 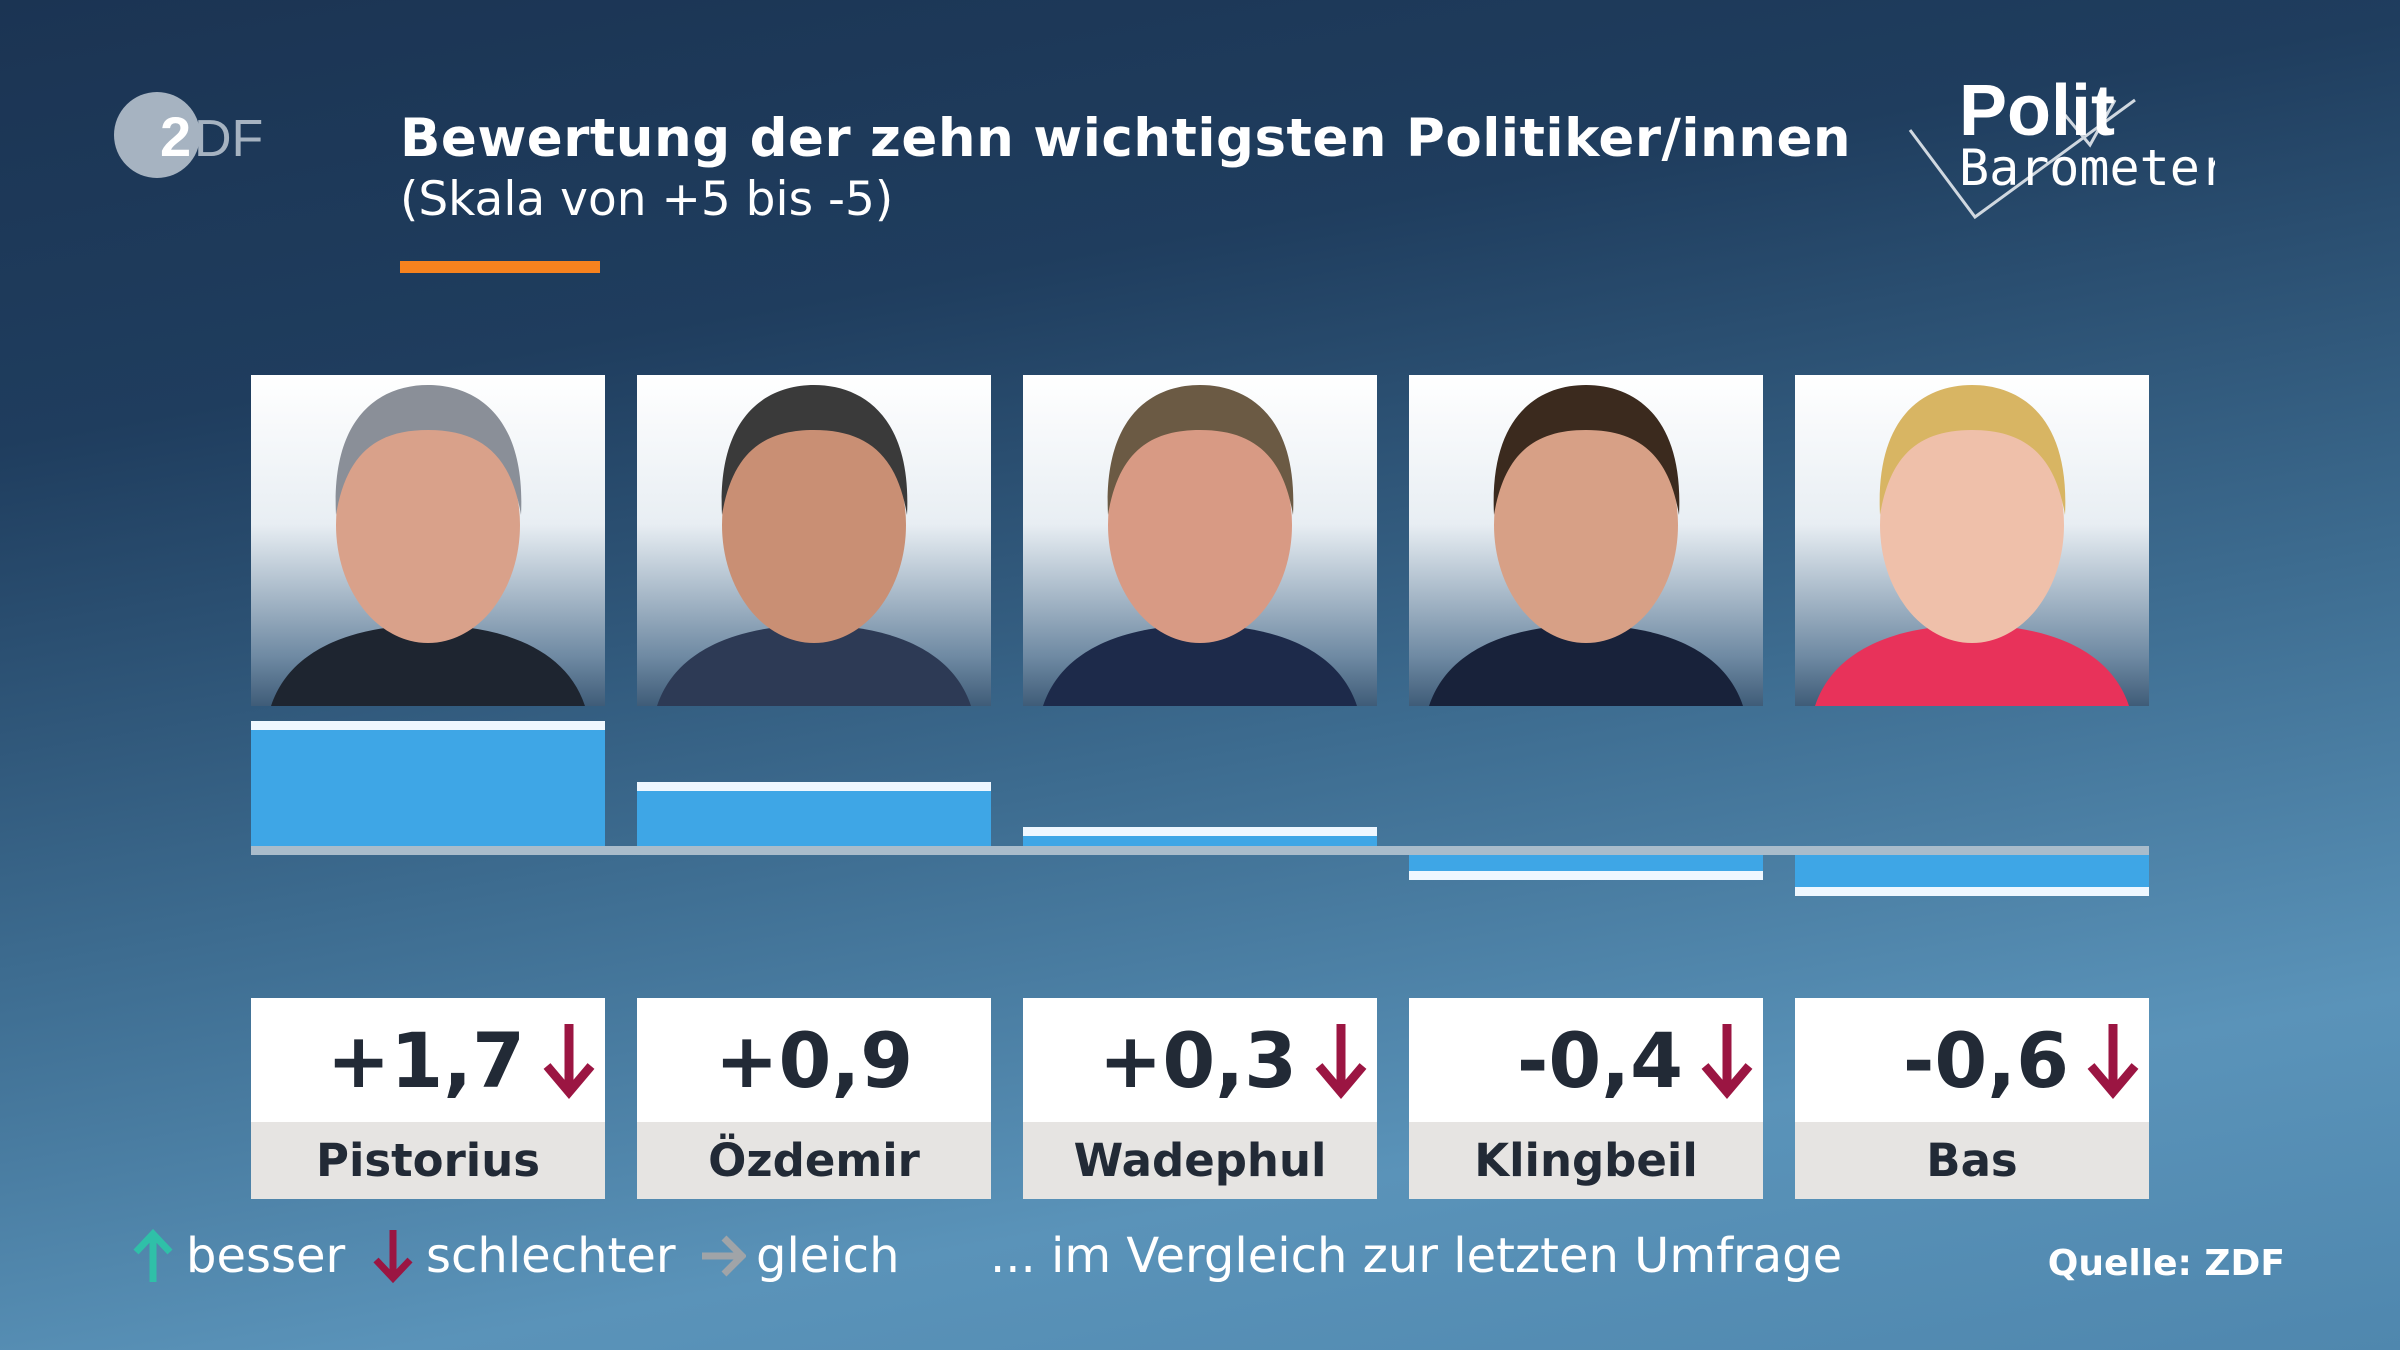 I want to click on politician-name: Wadephul, so click(x=1200, y=1160).